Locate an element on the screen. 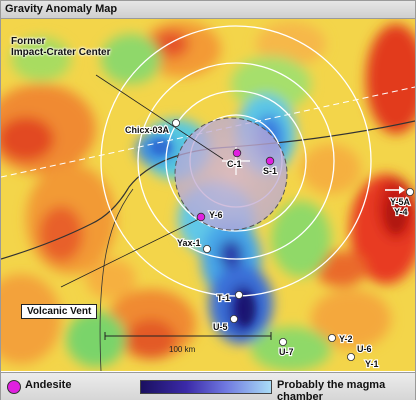 The width and height of the screenshot is (416, 403). site-y4: Y-4 is located at coordinates (401, 212).